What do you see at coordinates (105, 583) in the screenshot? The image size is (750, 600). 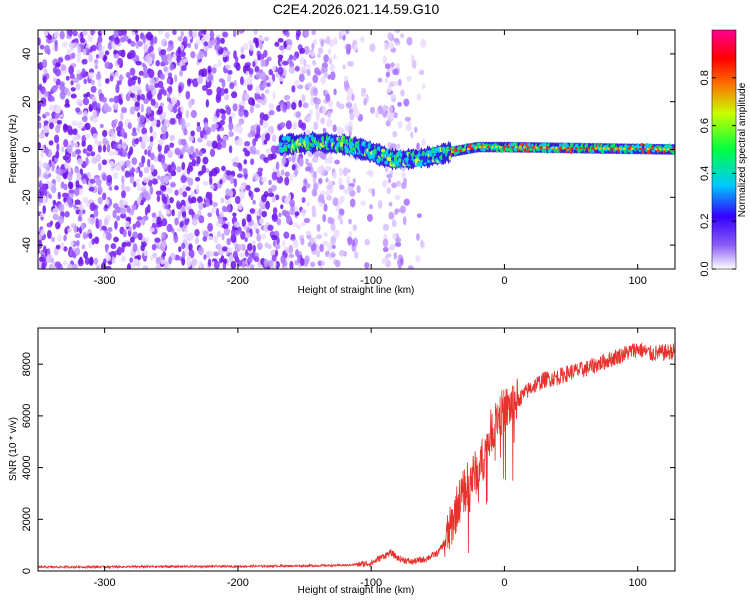 I see `x-tick-label: -300` at bounding box center [105, 583].